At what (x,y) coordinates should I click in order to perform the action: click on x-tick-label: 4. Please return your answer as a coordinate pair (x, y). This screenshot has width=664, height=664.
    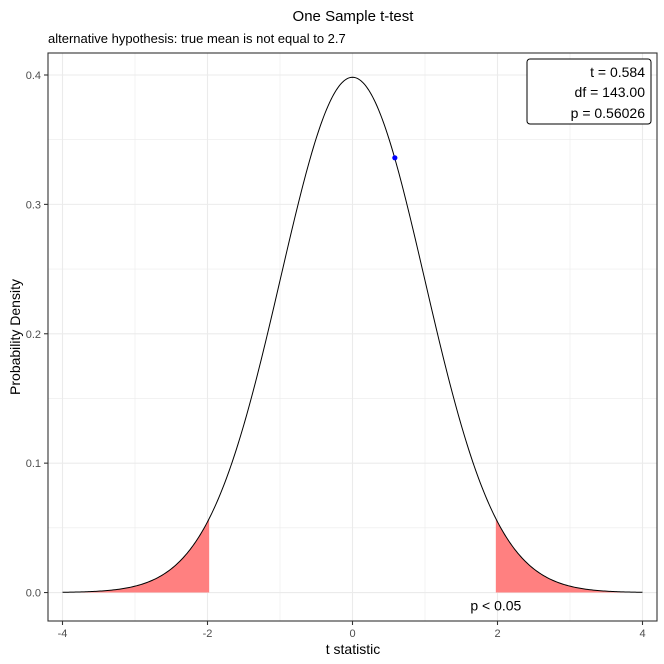
    Looking at the image, I should click on (642, 634).